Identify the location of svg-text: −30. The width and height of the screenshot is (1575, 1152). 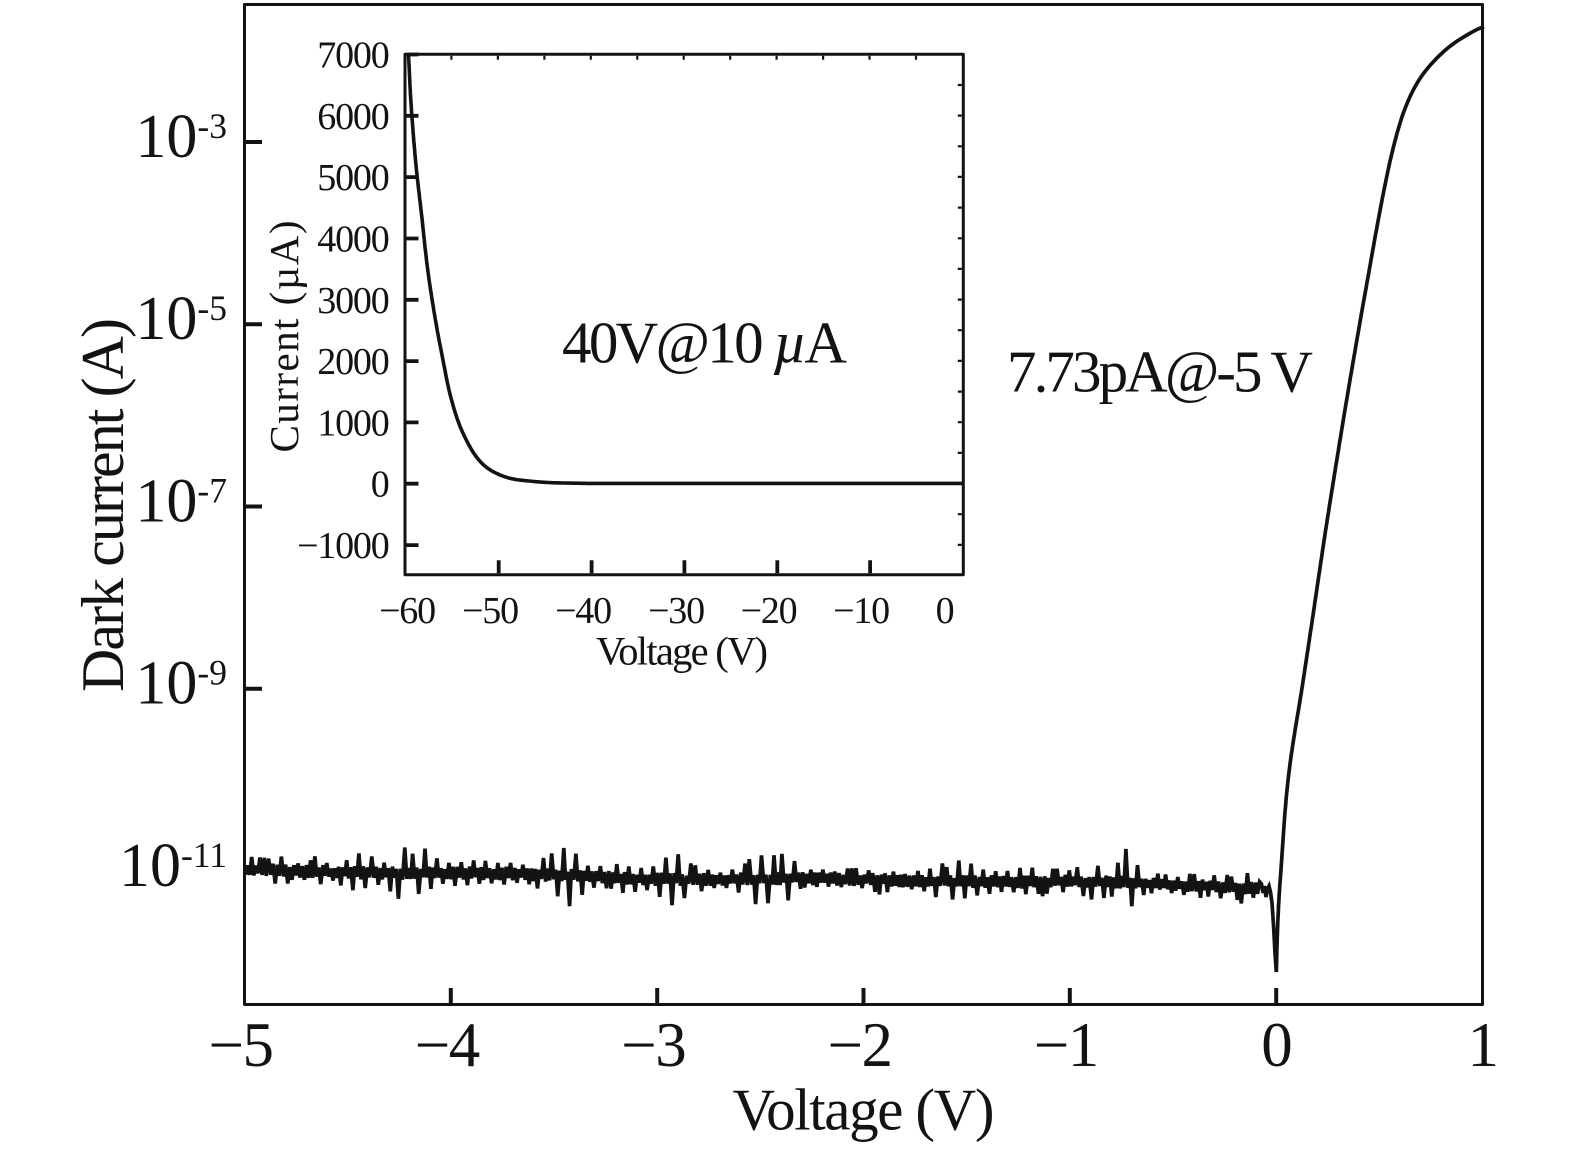
(676, 611).